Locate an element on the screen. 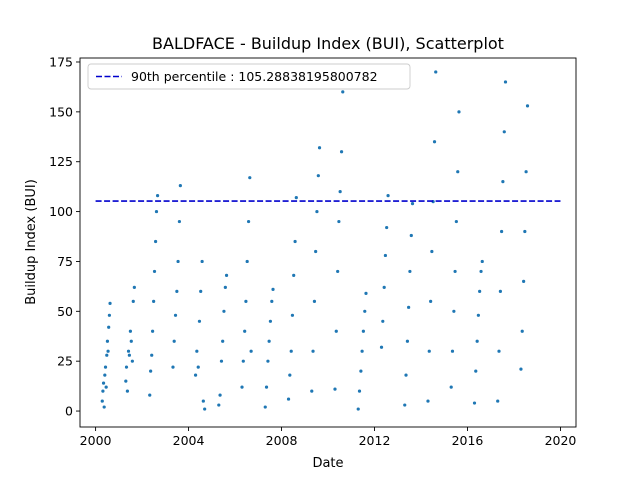  x-tick-label: 2016 is located at coordinates (468, 440).